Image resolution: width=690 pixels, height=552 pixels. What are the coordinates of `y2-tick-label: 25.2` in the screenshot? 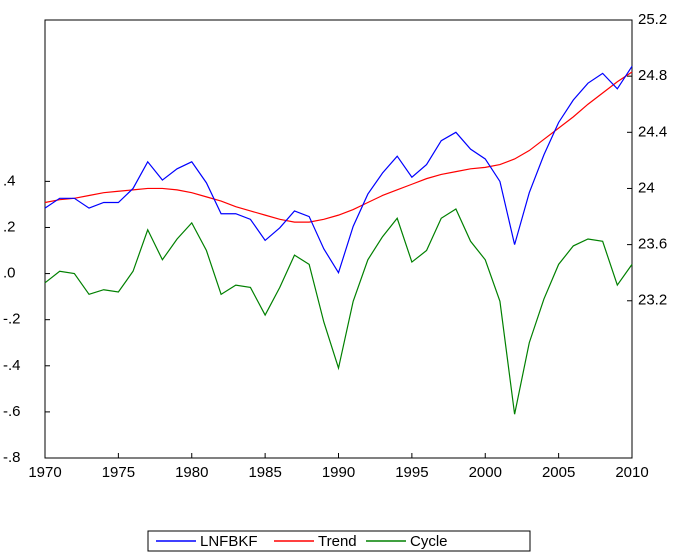 It's located at (652, 19).